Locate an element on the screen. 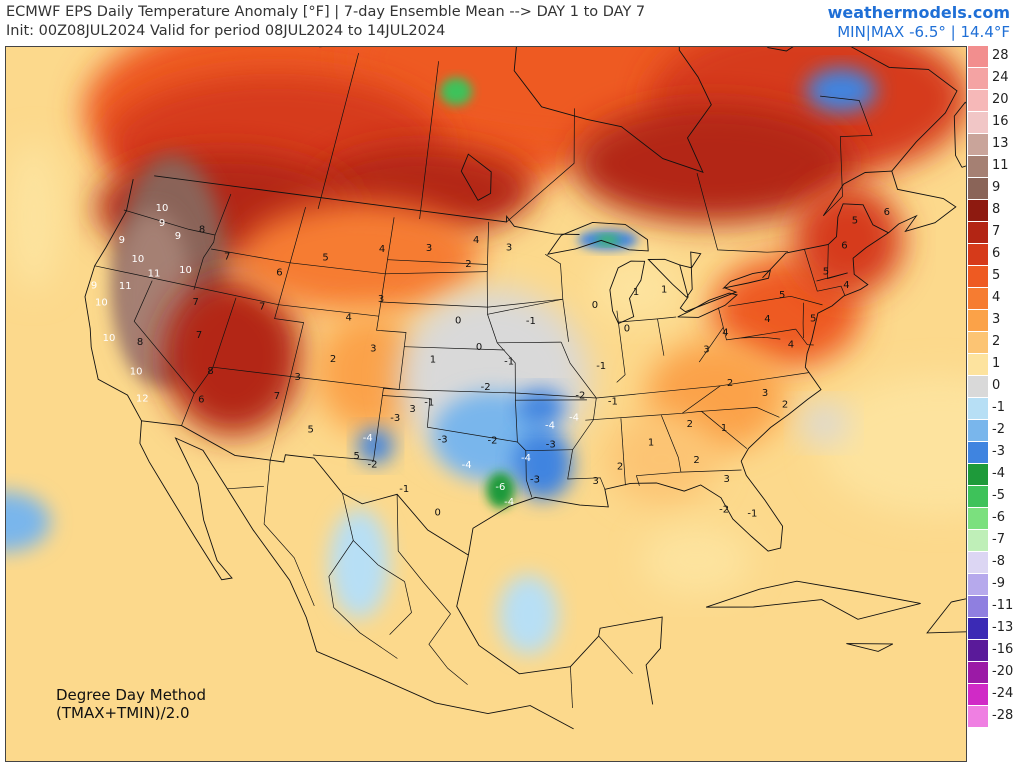 The width and height of the screenshot is (1024, 768). legend-row: -20 is located at coordinates (994, 673).